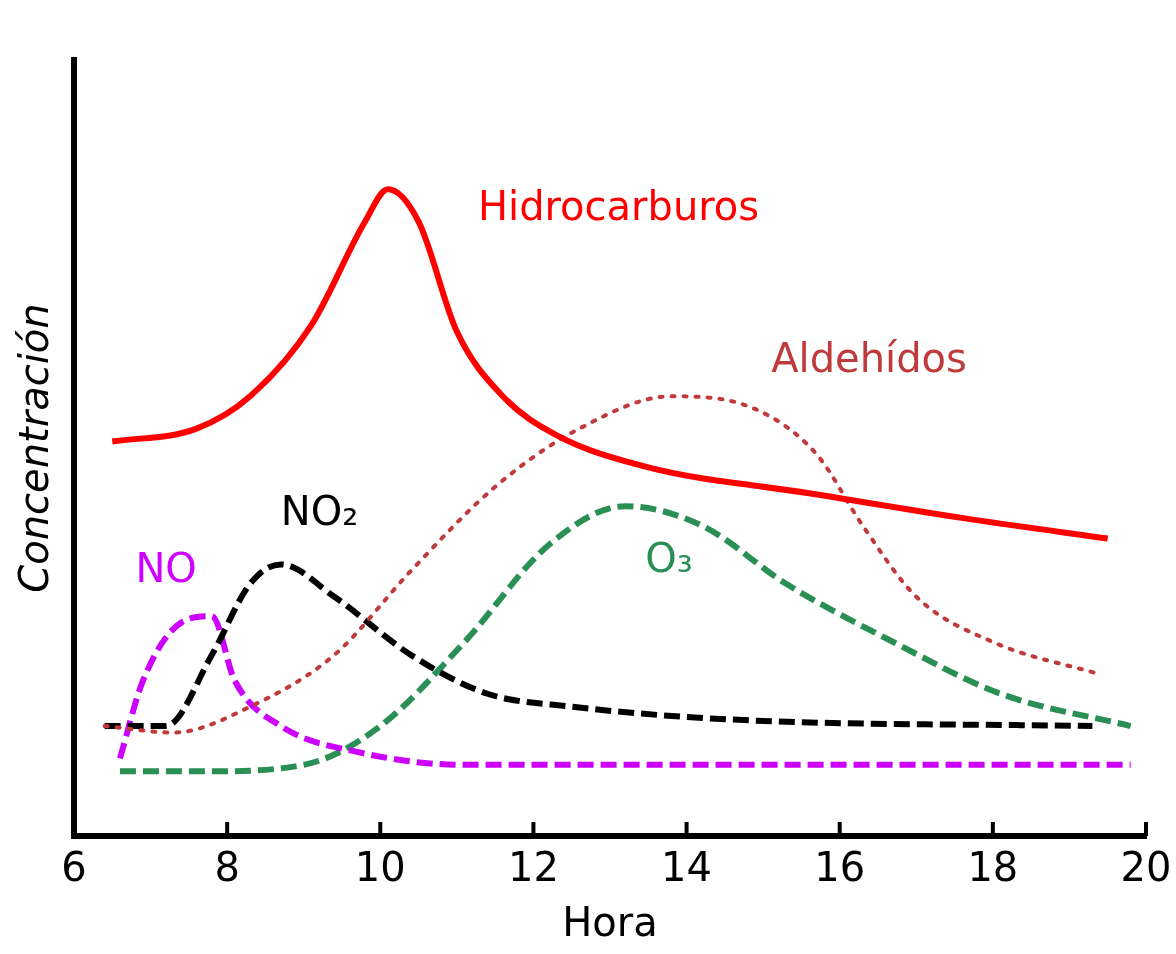  Describe the element at coordinates (34, 448) in the screenshot. I see `y-axis-title: Concentración` at that location.